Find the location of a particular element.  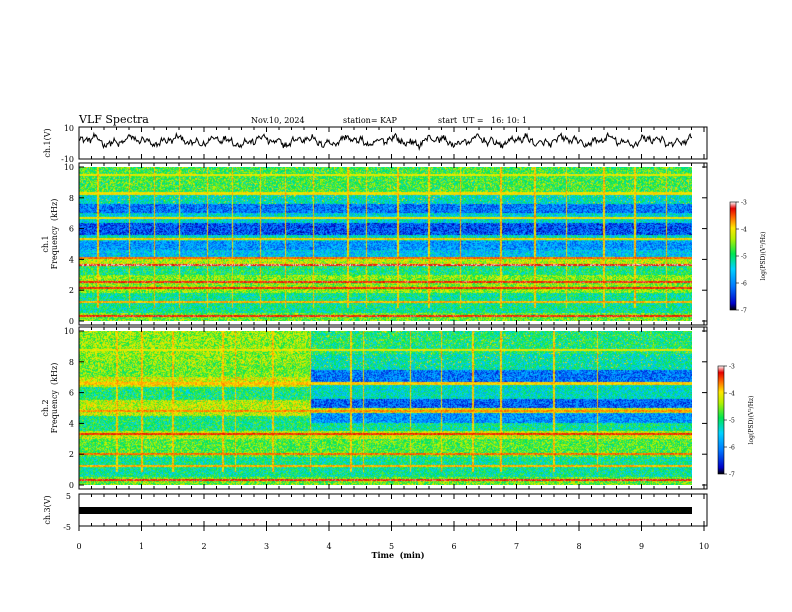

ch1-freq-ytick-label: 0 is located at coordinates (71, 321).